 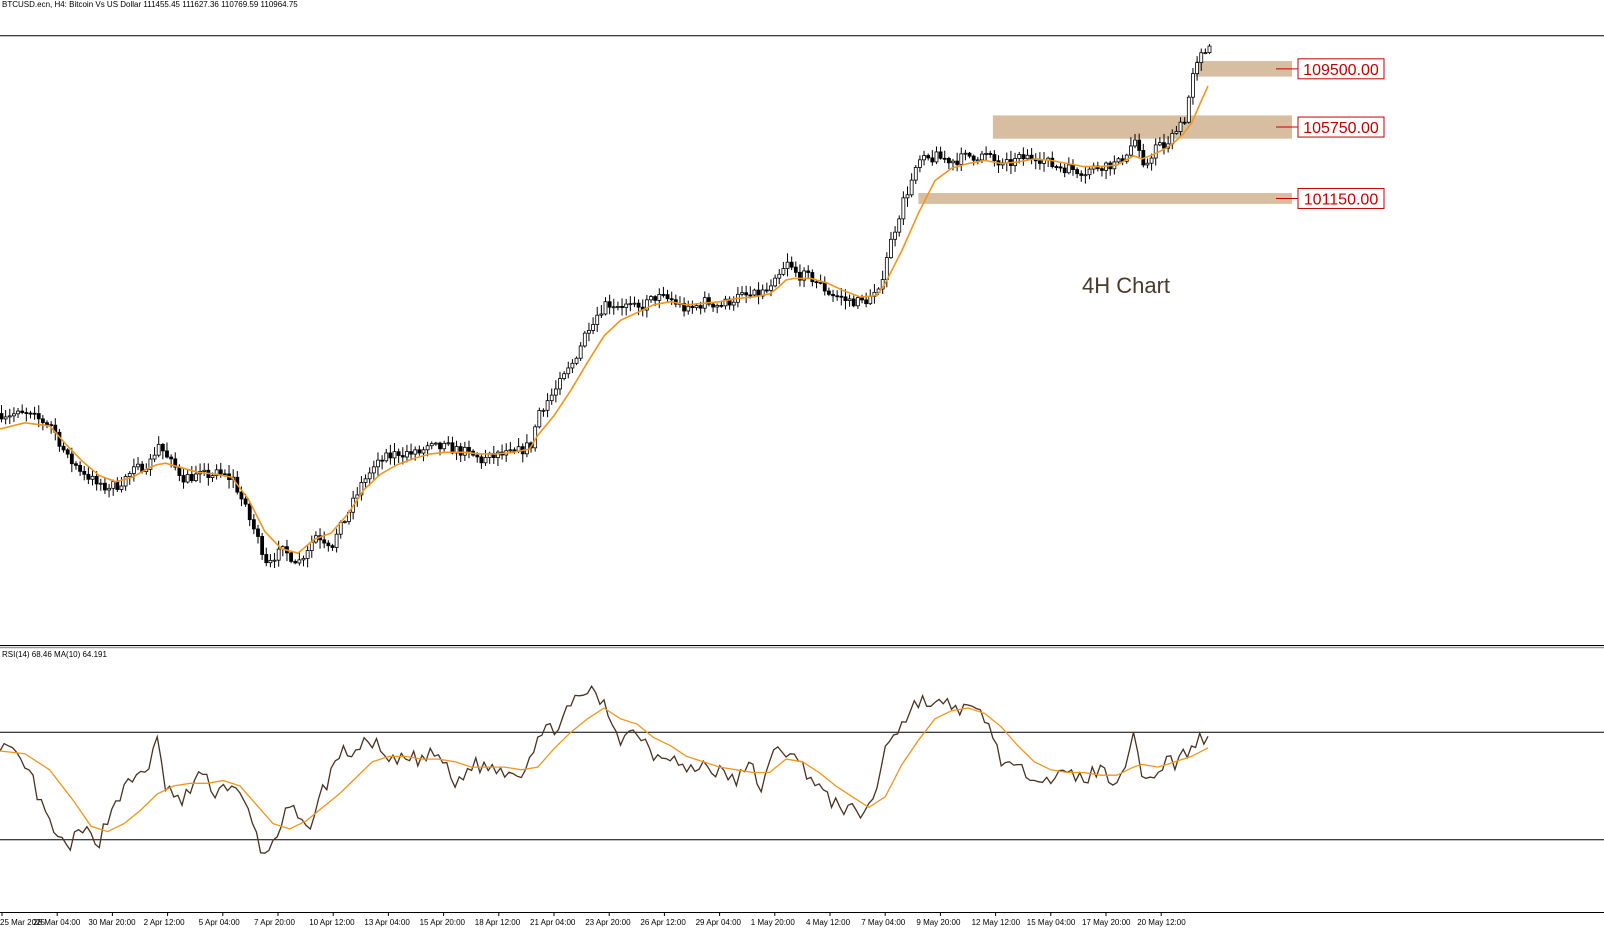 I want to click on x-tick-label: 13 Apr 04:00, so click(x=387, y=922).